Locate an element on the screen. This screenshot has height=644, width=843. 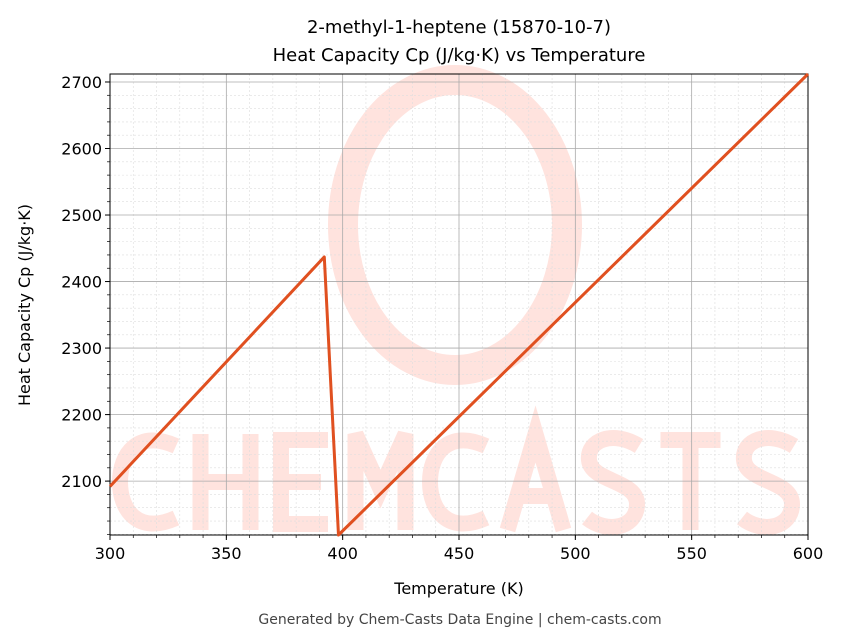
y-tick-label: 2500 is located at coordinates (81, 215).